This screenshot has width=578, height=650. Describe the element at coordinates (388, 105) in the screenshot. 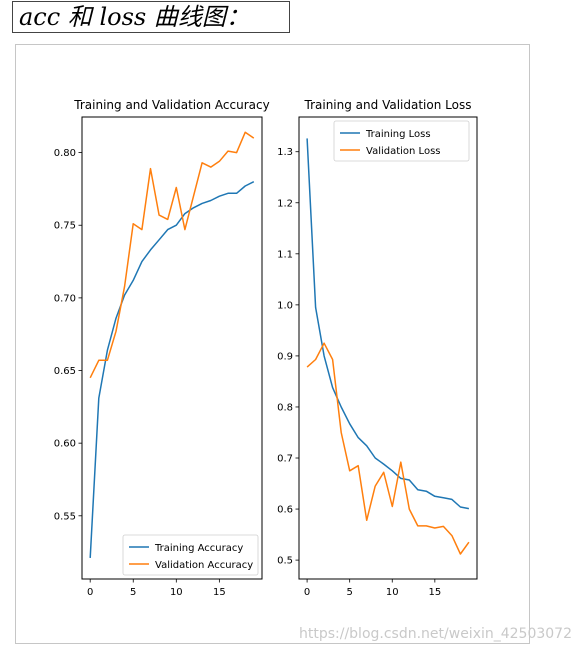

I see `loss-chart-title: Training and Validation Loss` at that location.